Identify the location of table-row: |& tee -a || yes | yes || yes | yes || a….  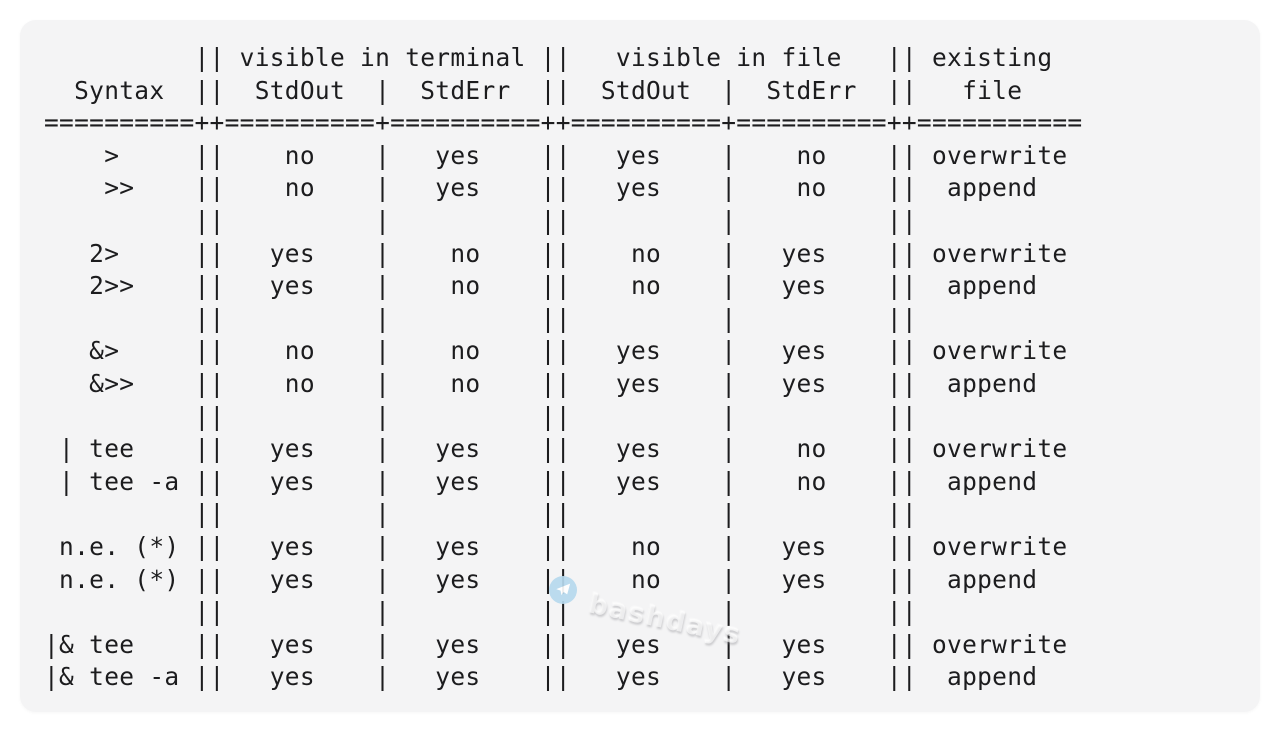
(541, 677).